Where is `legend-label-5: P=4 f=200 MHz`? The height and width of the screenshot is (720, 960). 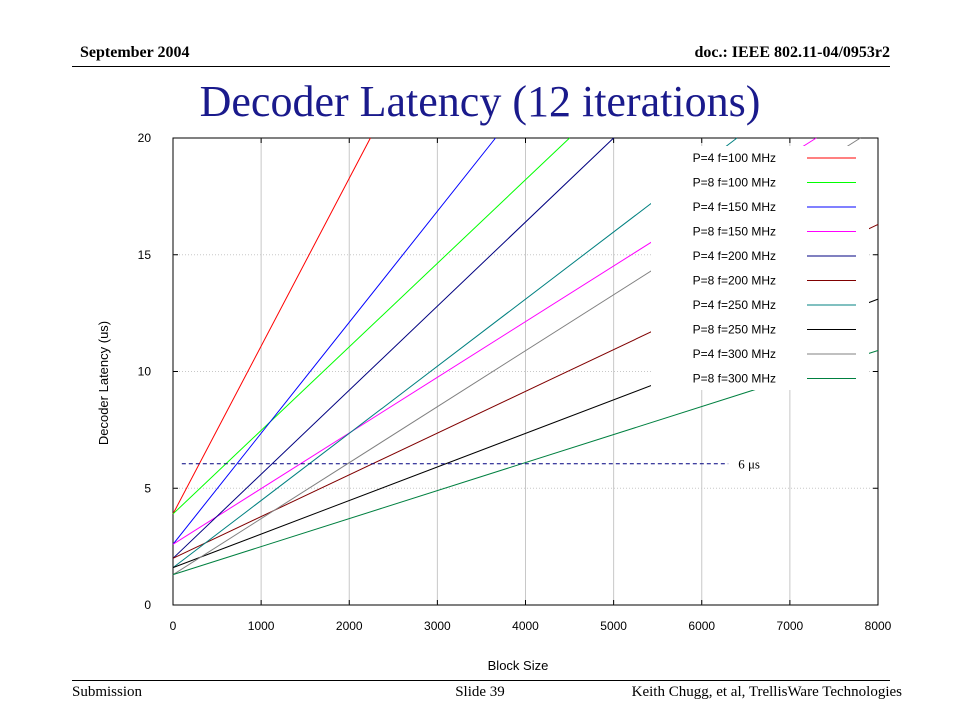
legend-label-5: P=4 f=200 MHz is located at coordinates (734, 256).